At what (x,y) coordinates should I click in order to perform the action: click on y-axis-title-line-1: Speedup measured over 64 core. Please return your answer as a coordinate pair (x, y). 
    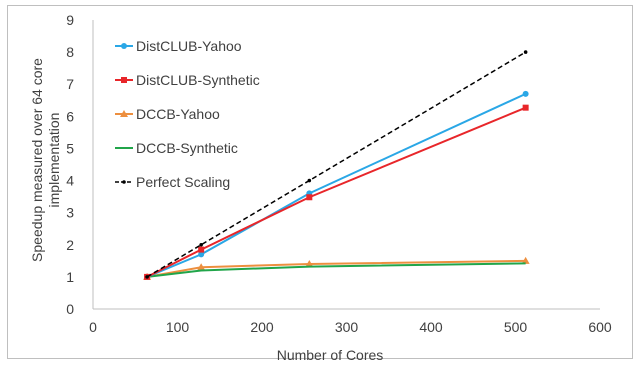
    Looking at the image, I should click on (37, 160).